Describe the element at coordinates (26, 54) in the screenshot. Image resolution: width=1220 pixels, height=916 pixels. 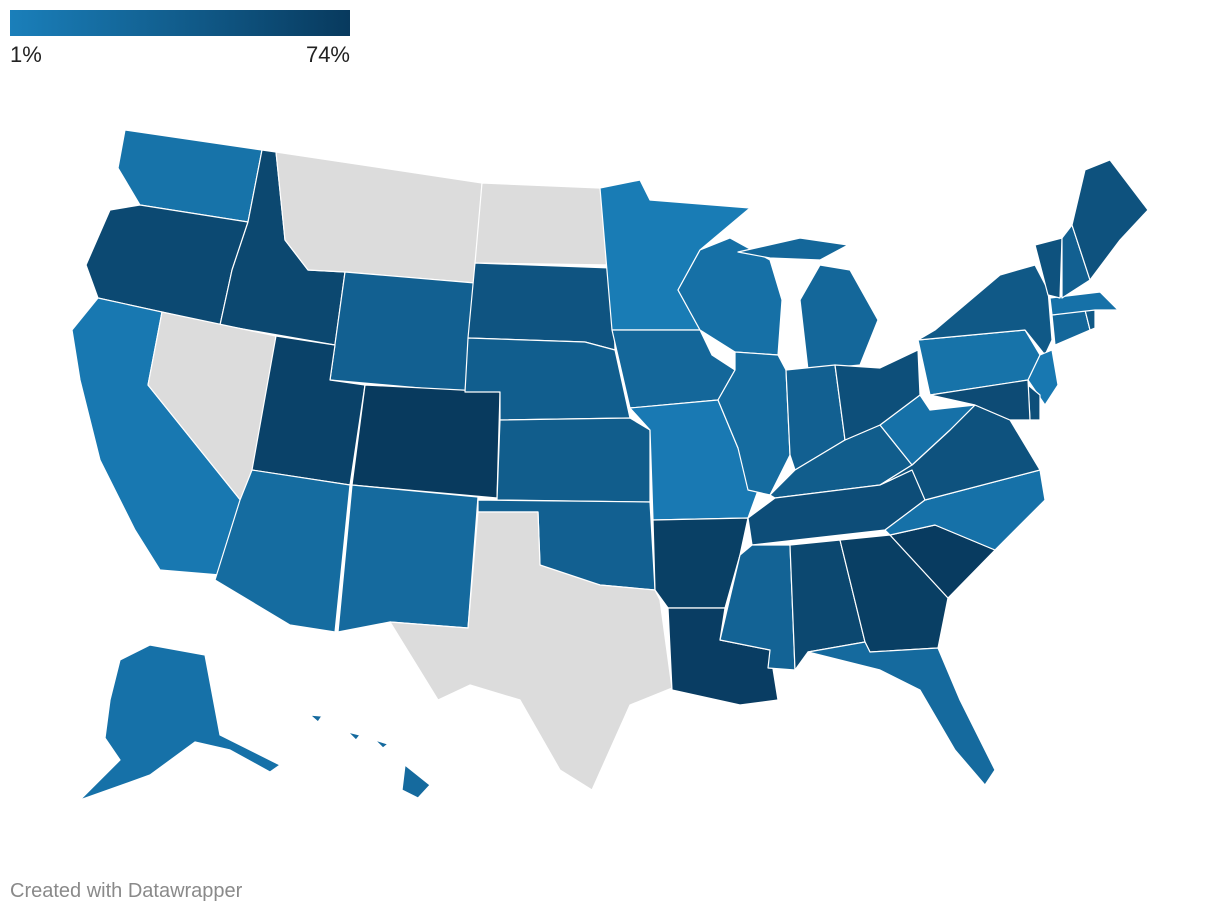
I see `legend-min-label: 1%` at that location.